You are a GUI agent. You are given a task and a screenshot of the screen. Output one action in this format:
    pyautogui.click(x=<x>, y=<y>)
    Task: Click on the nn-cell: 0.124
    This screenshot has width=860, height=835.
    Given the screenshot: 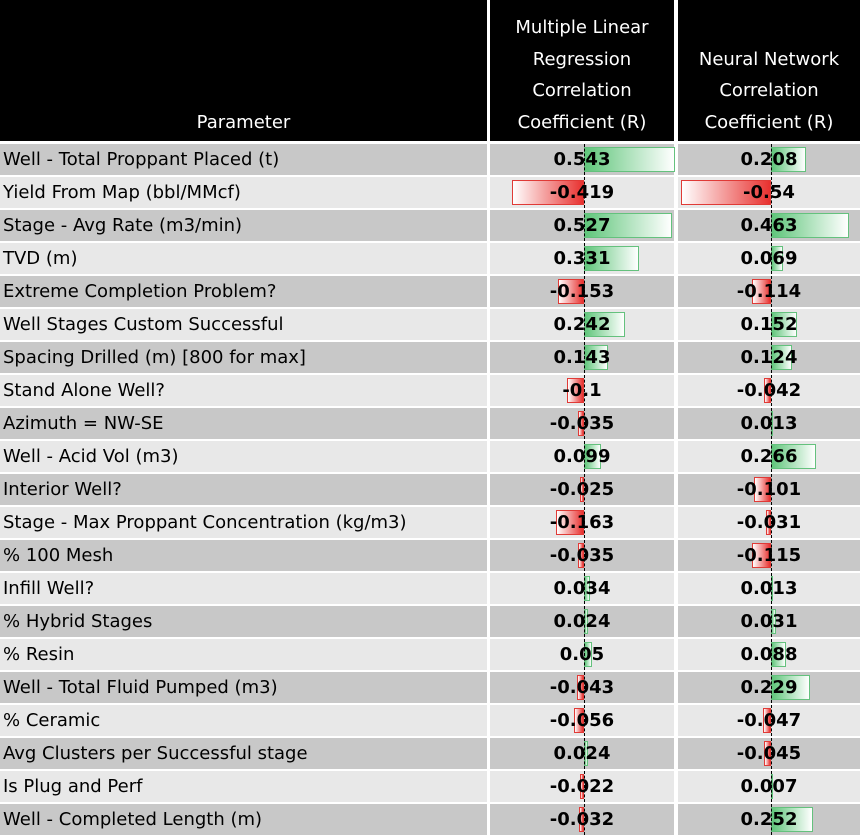 What is the action you would take?
    pyautogui.click(x=769, y=357)
    